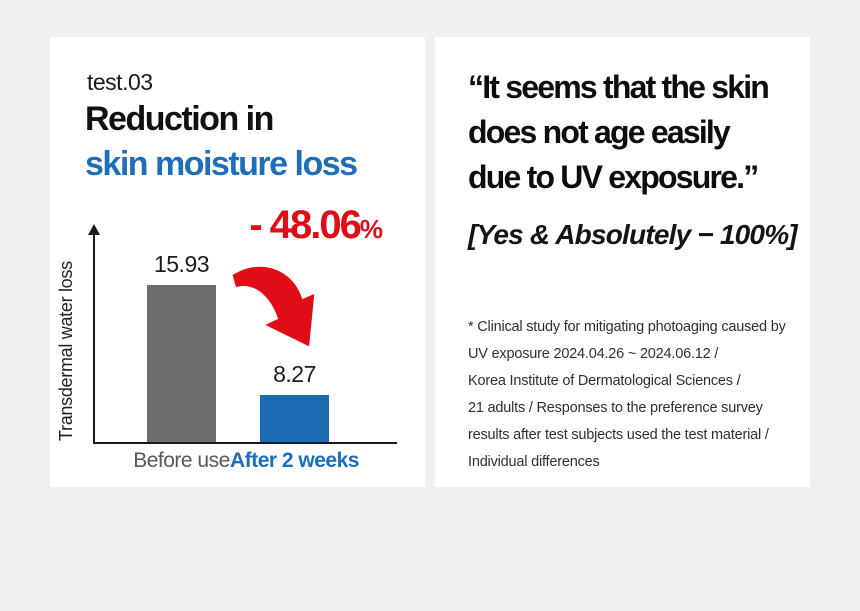  What do you see at coordinates (619, 87) in the screenshot?
I see `quote-line-1: “It seems that the skin` at bounding box center [619, 87].